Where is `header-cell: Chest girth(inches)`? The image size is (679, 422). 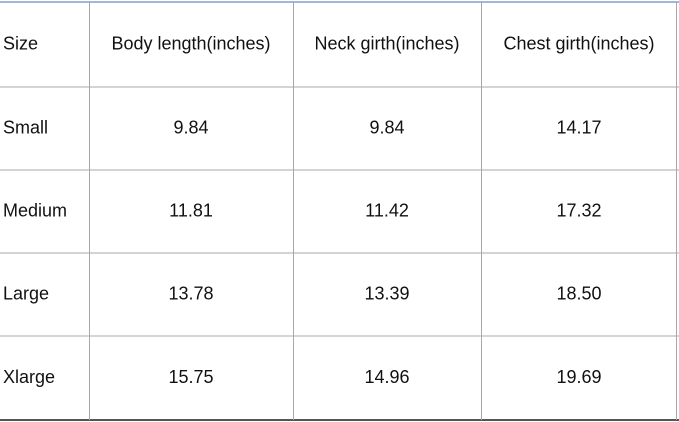
header-cell: Chest girth(inches) is located at coordinates (578, 43).